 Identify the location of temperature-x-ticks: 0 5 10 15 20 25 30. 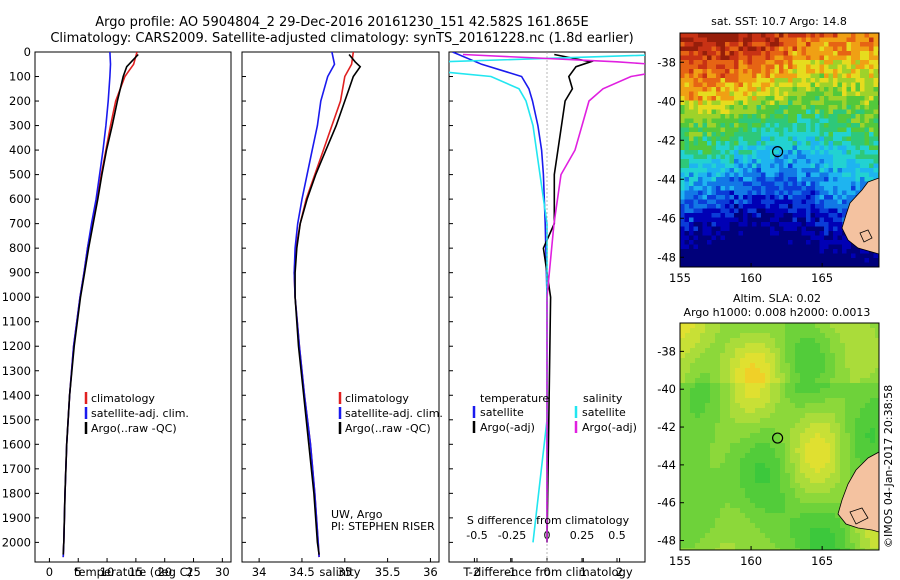
(138, 568).